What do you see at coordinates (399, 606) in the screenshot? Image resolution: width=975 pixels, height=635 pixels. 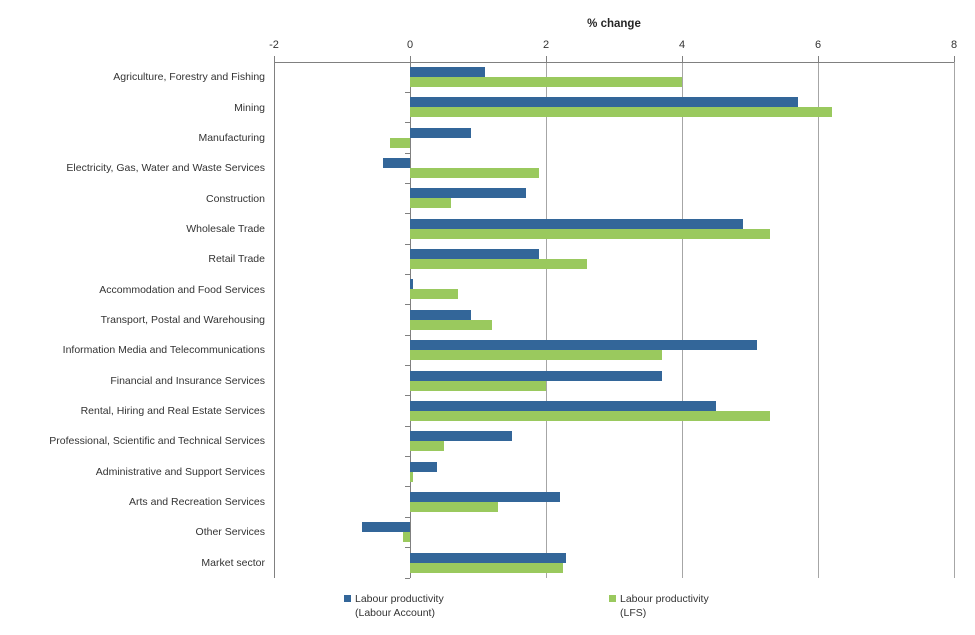 I see `legend-label-labour-account: Labour productivity (Labour Account)` at bounding box center [399, 606].